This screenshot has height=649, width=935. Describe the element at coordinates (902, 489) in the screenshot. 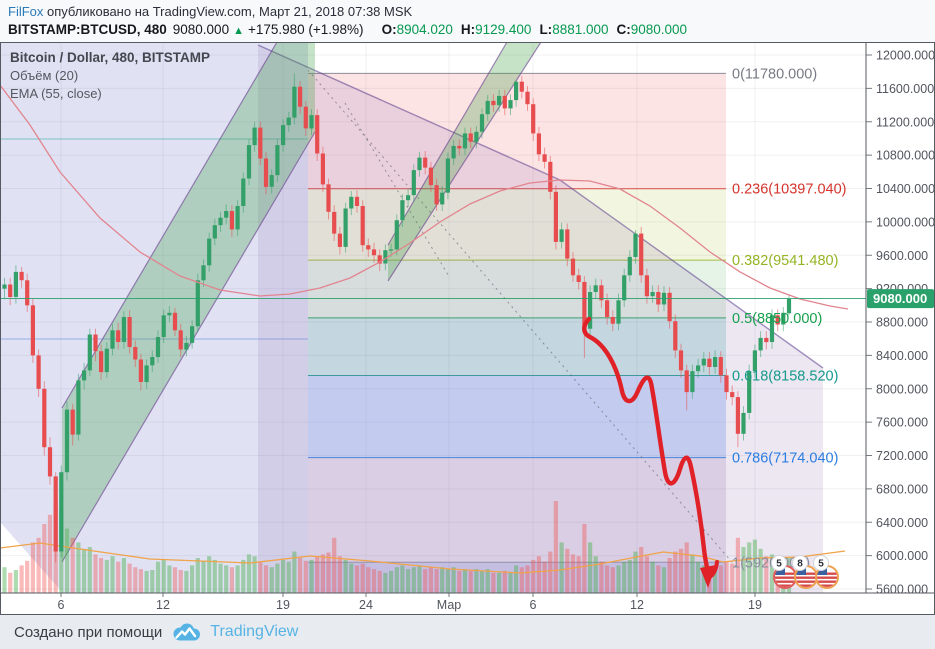

I see `svg-text: 6800.000` at that location.